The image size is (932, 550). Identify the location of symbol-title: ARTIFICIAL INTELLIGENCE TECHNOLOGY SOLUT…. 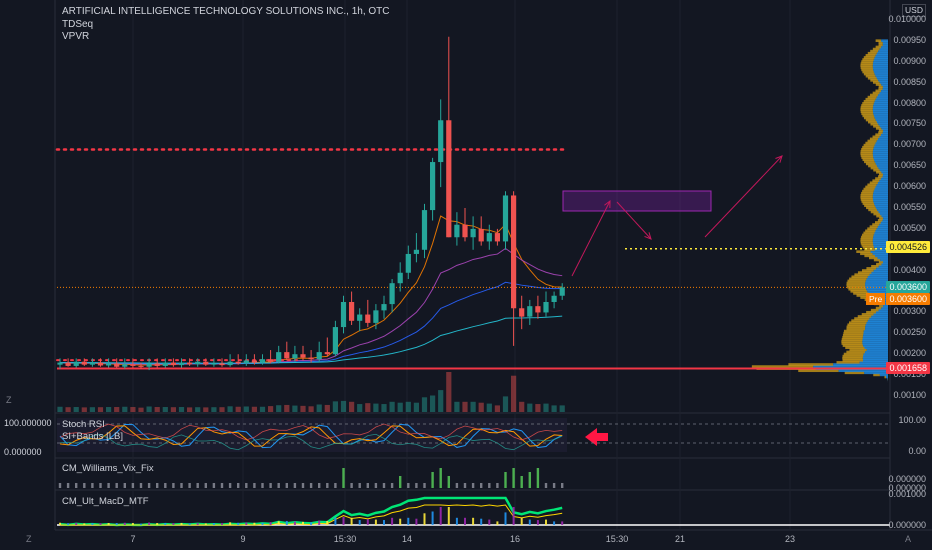
(226, 11).